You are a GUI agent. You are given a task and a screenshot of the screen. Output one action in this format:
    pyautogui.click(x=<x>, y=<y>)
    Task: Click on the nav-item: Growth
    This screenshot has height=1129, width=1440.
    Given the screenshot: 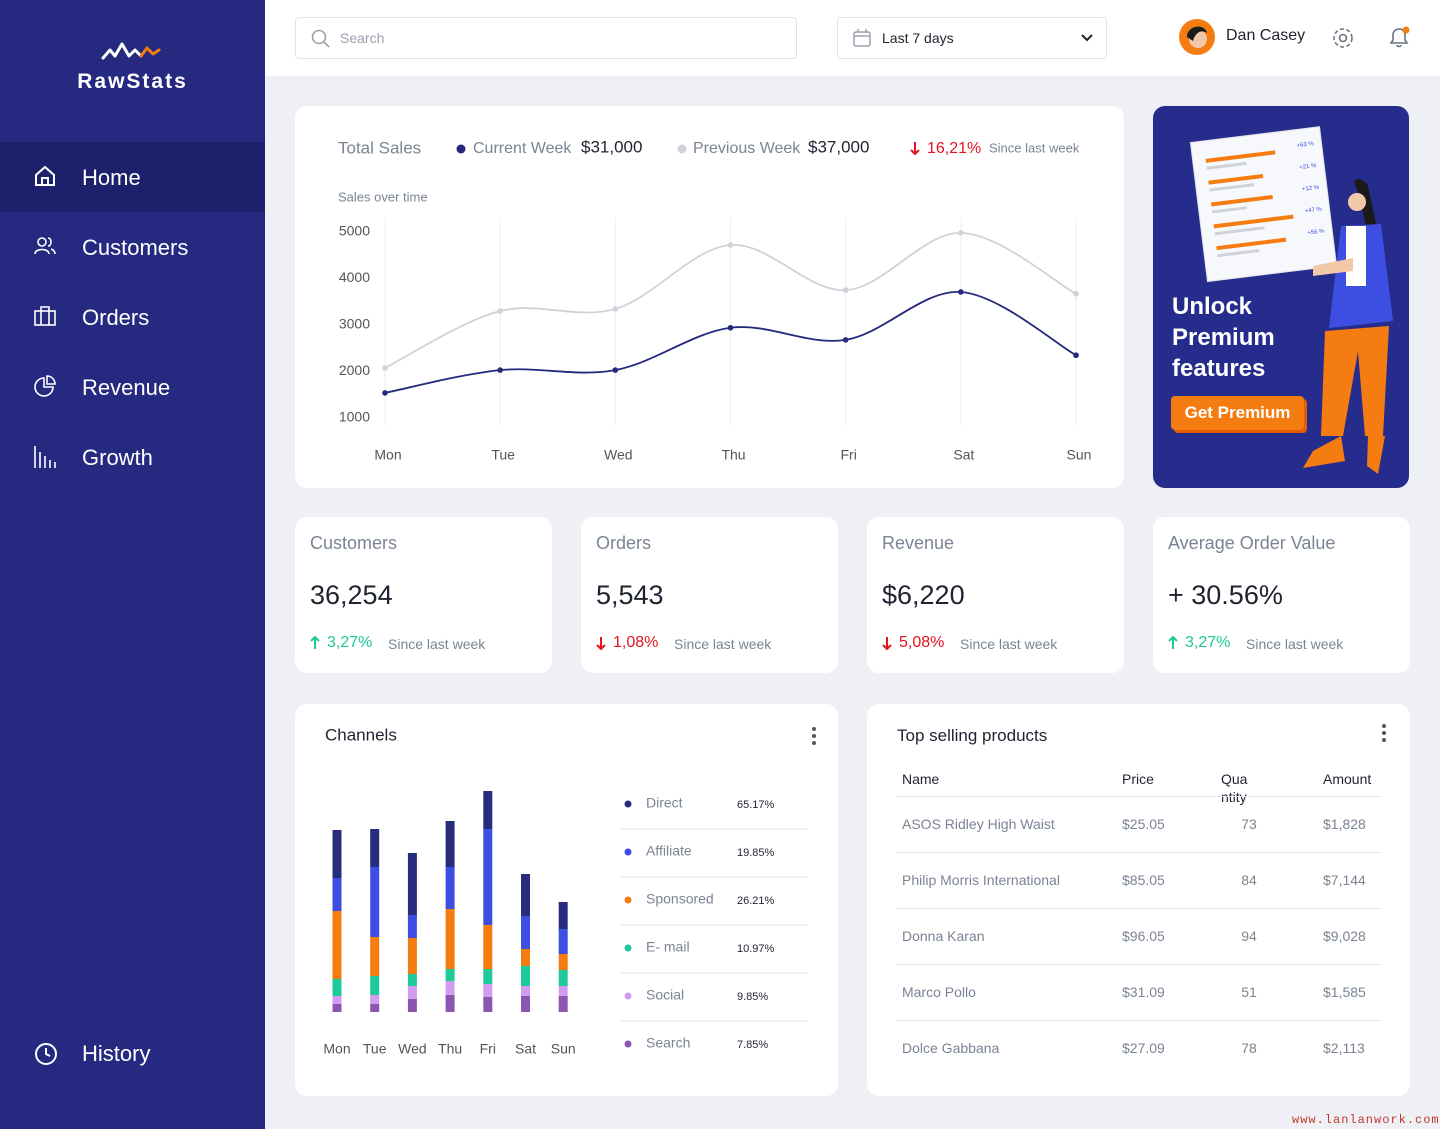 What is the action you would take?
    pyautogui.click(x=132, y=457)
    